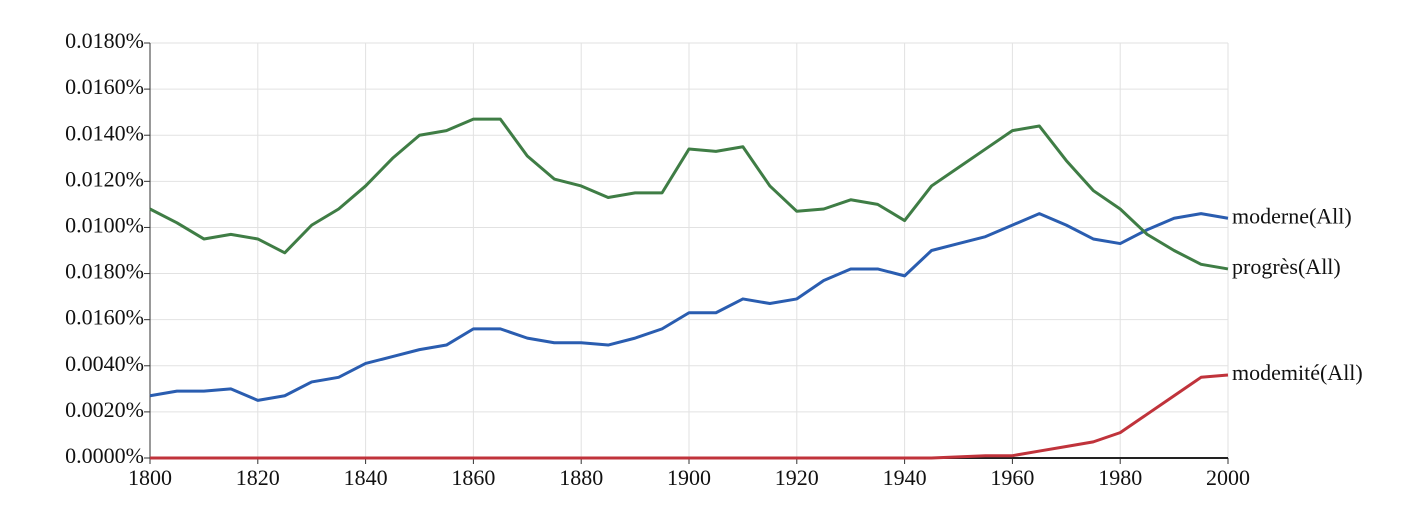 This screenshot has height=522, width=1421. Describe the element at coordinates (797, 477) in the screenshot. I see `x-tick-label: 1920` at that location.